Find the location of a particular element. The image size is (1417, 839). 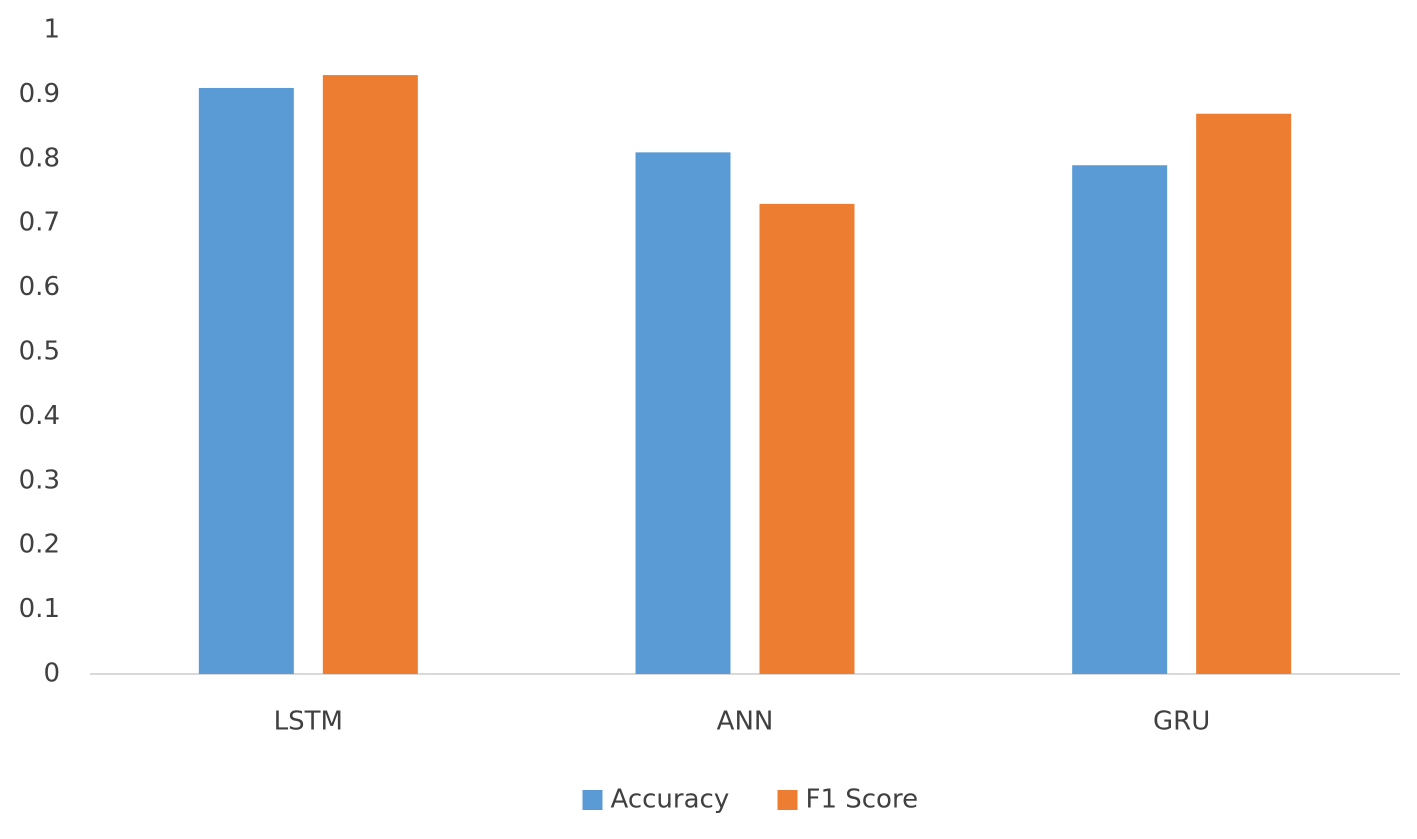

y-tick-label: 0.8 is located at coordinates (39, 158).